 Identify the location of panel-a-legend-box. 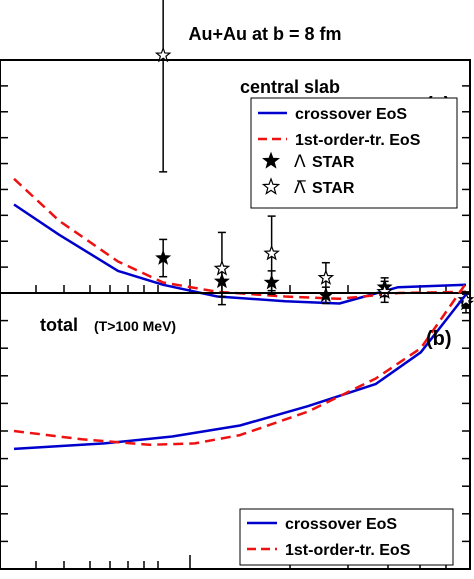
(354, 153).